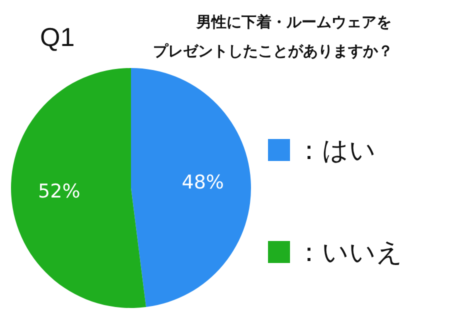 The image size is (462, 320). Describe the element at coordinates (273, 37) in the screenshot. I see `chart-subtitle: 男性に下着・ルームウェアをプレゼントしたことがありますか？` at that location.